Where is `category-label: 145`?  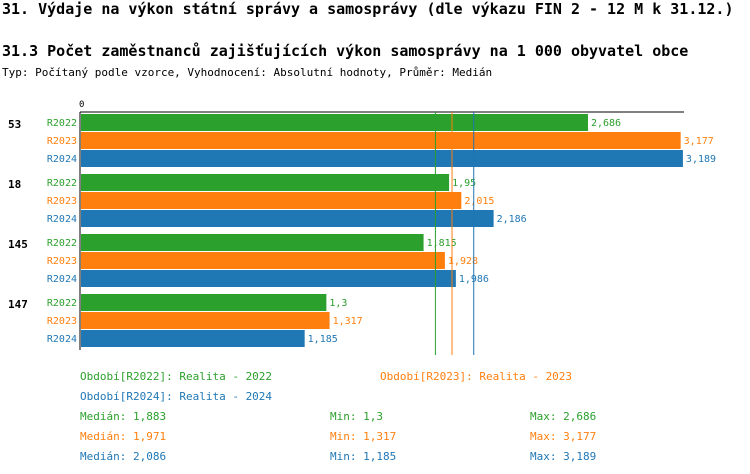
category-label: 145 is located at coordinates (18, 244).